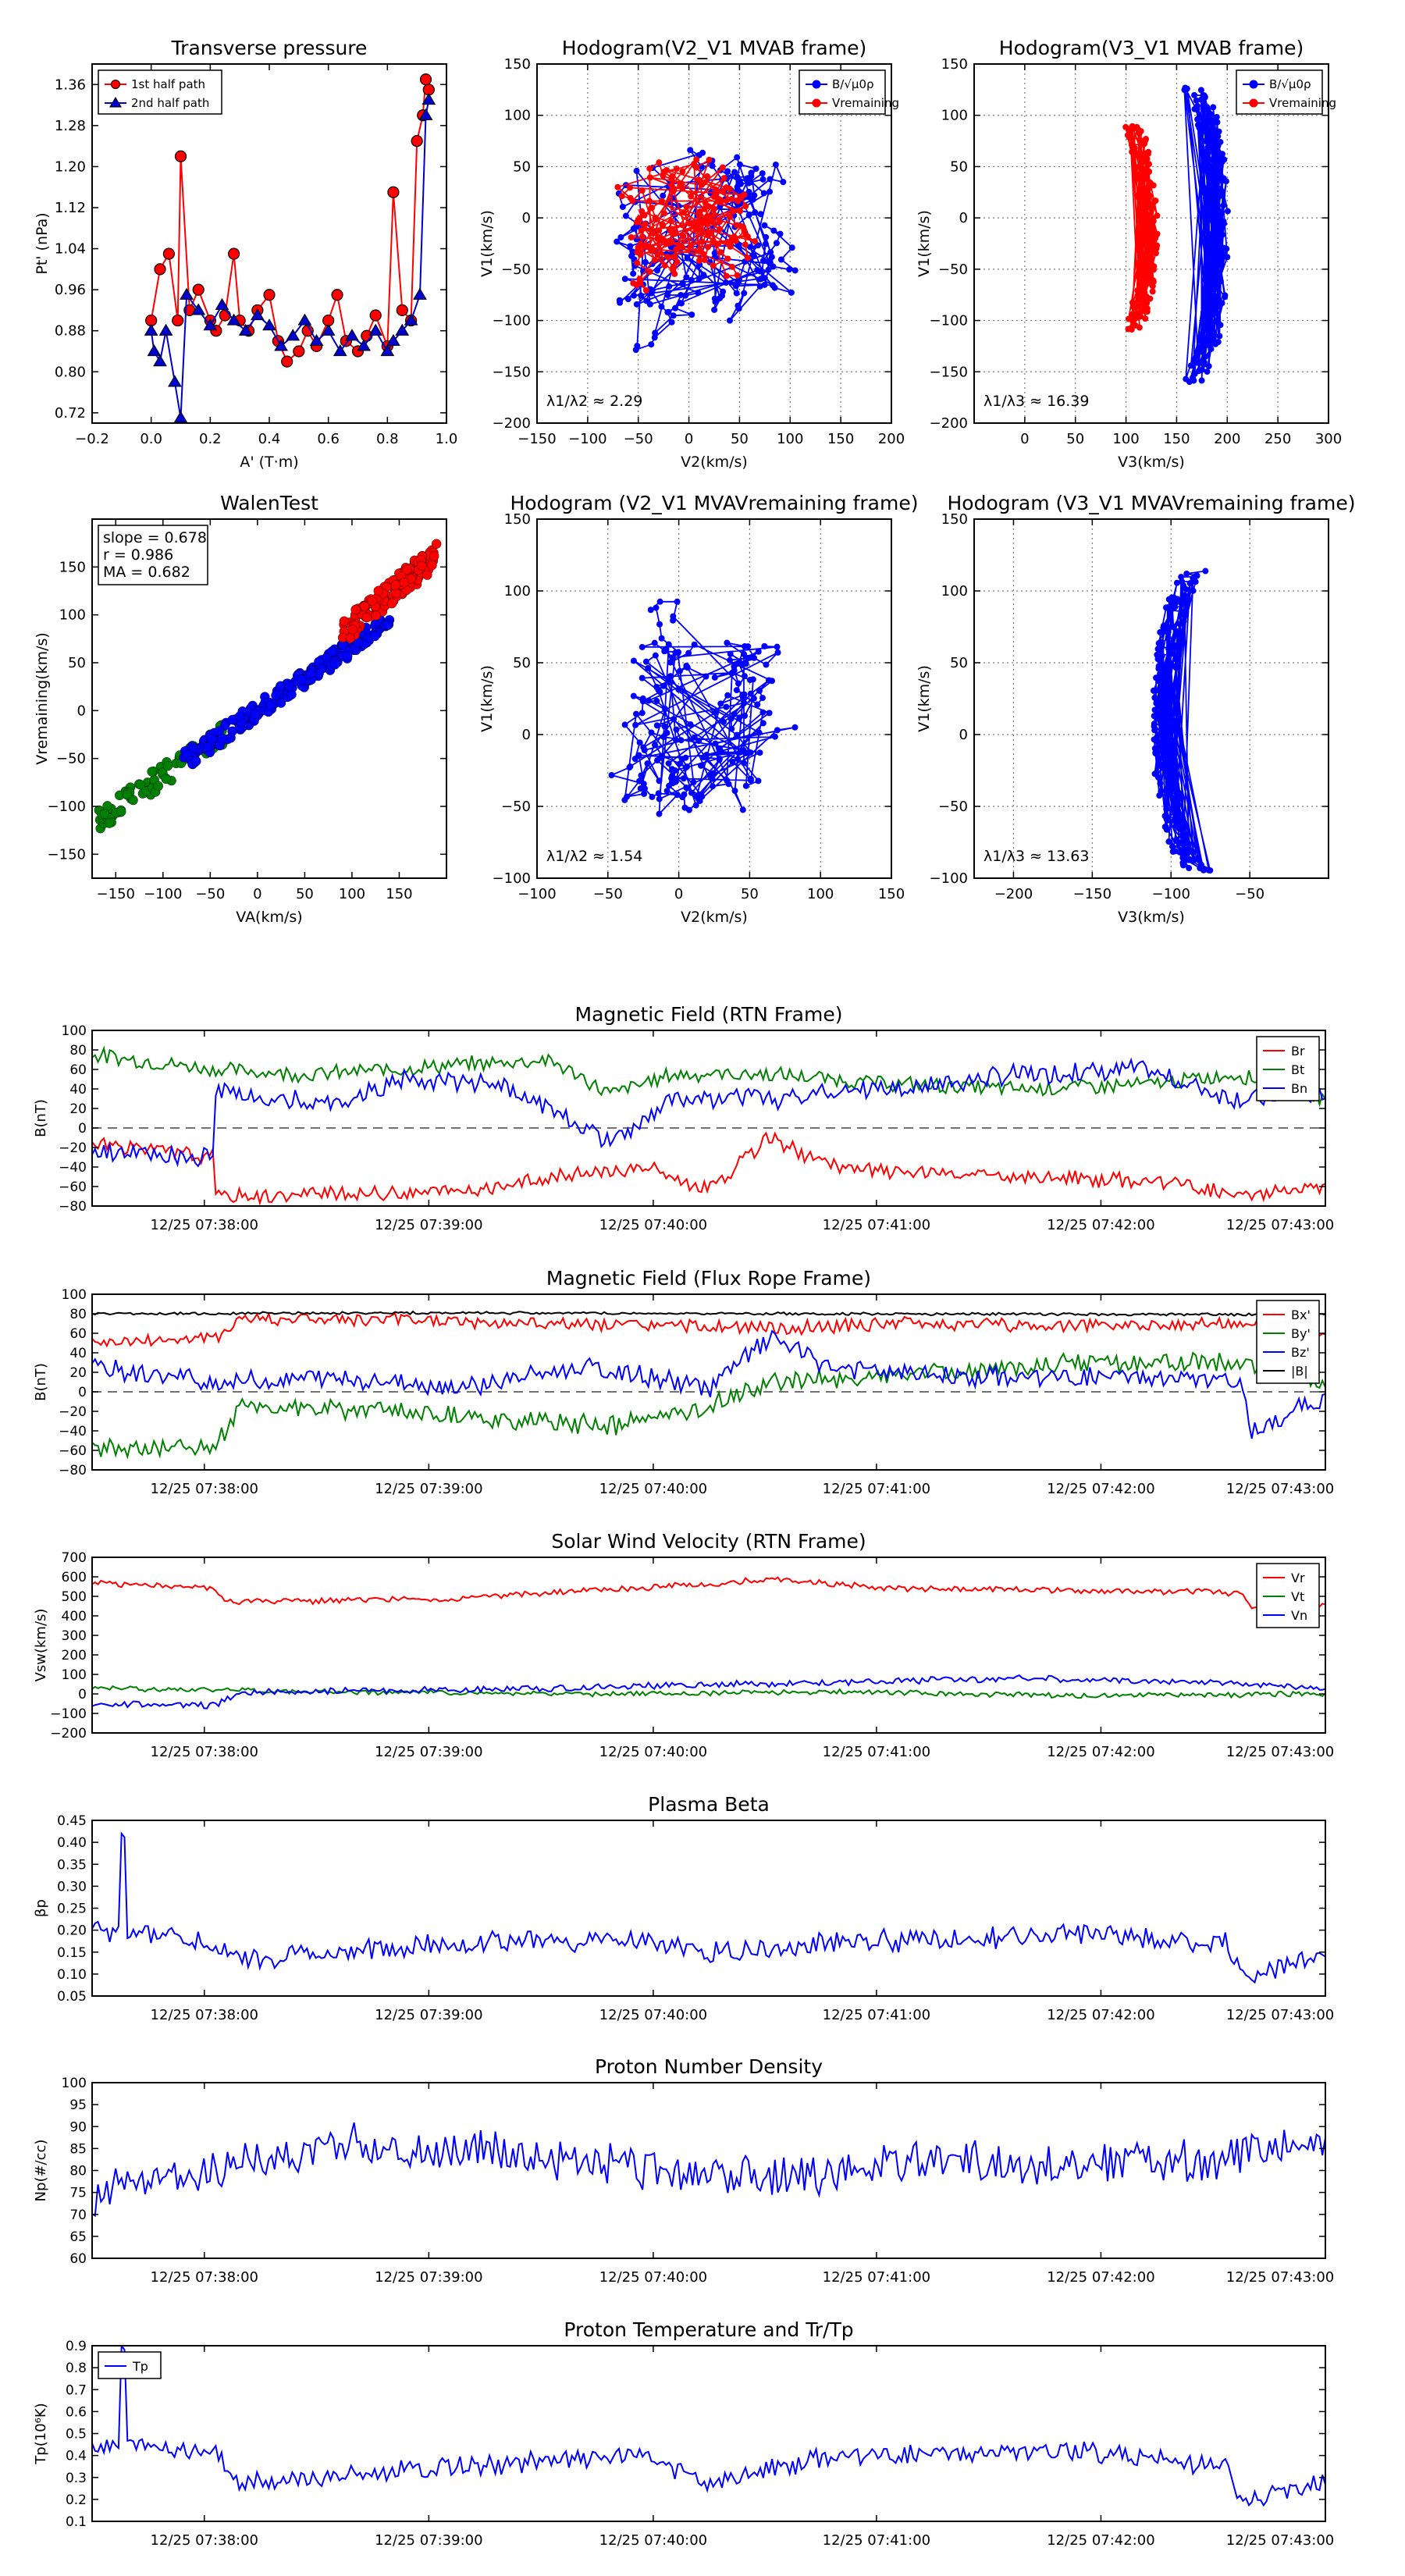 The height and width of the screenshot is (2576, 1405). What do you see at coordinates (76, 2522) in the screenshot?
I see `y-tick-label: 0.1` at bounding box center [76, 2522].